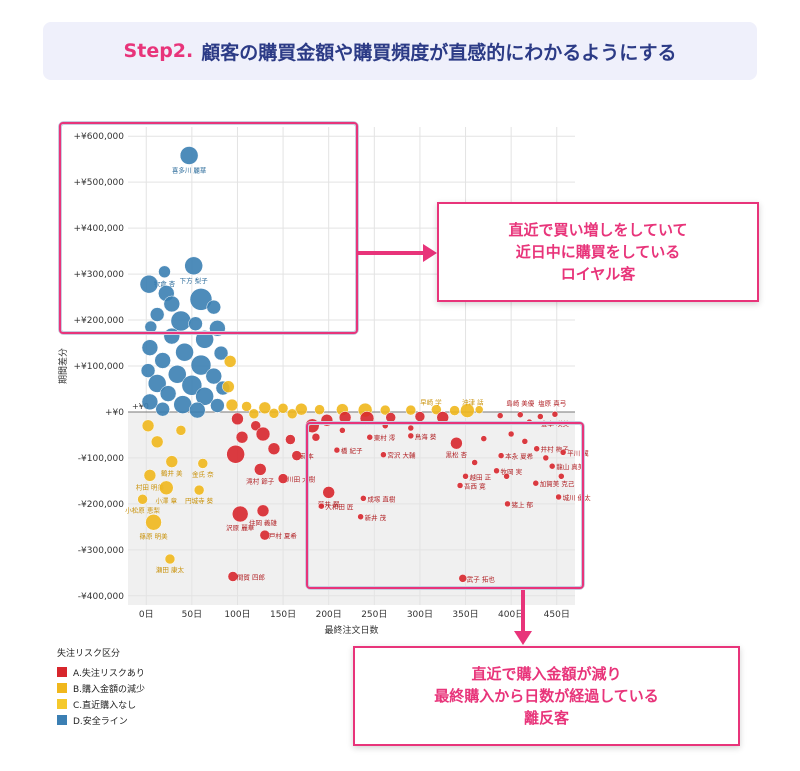  I want to click on legend-label: C.直近購入なし, so click(105, 705).